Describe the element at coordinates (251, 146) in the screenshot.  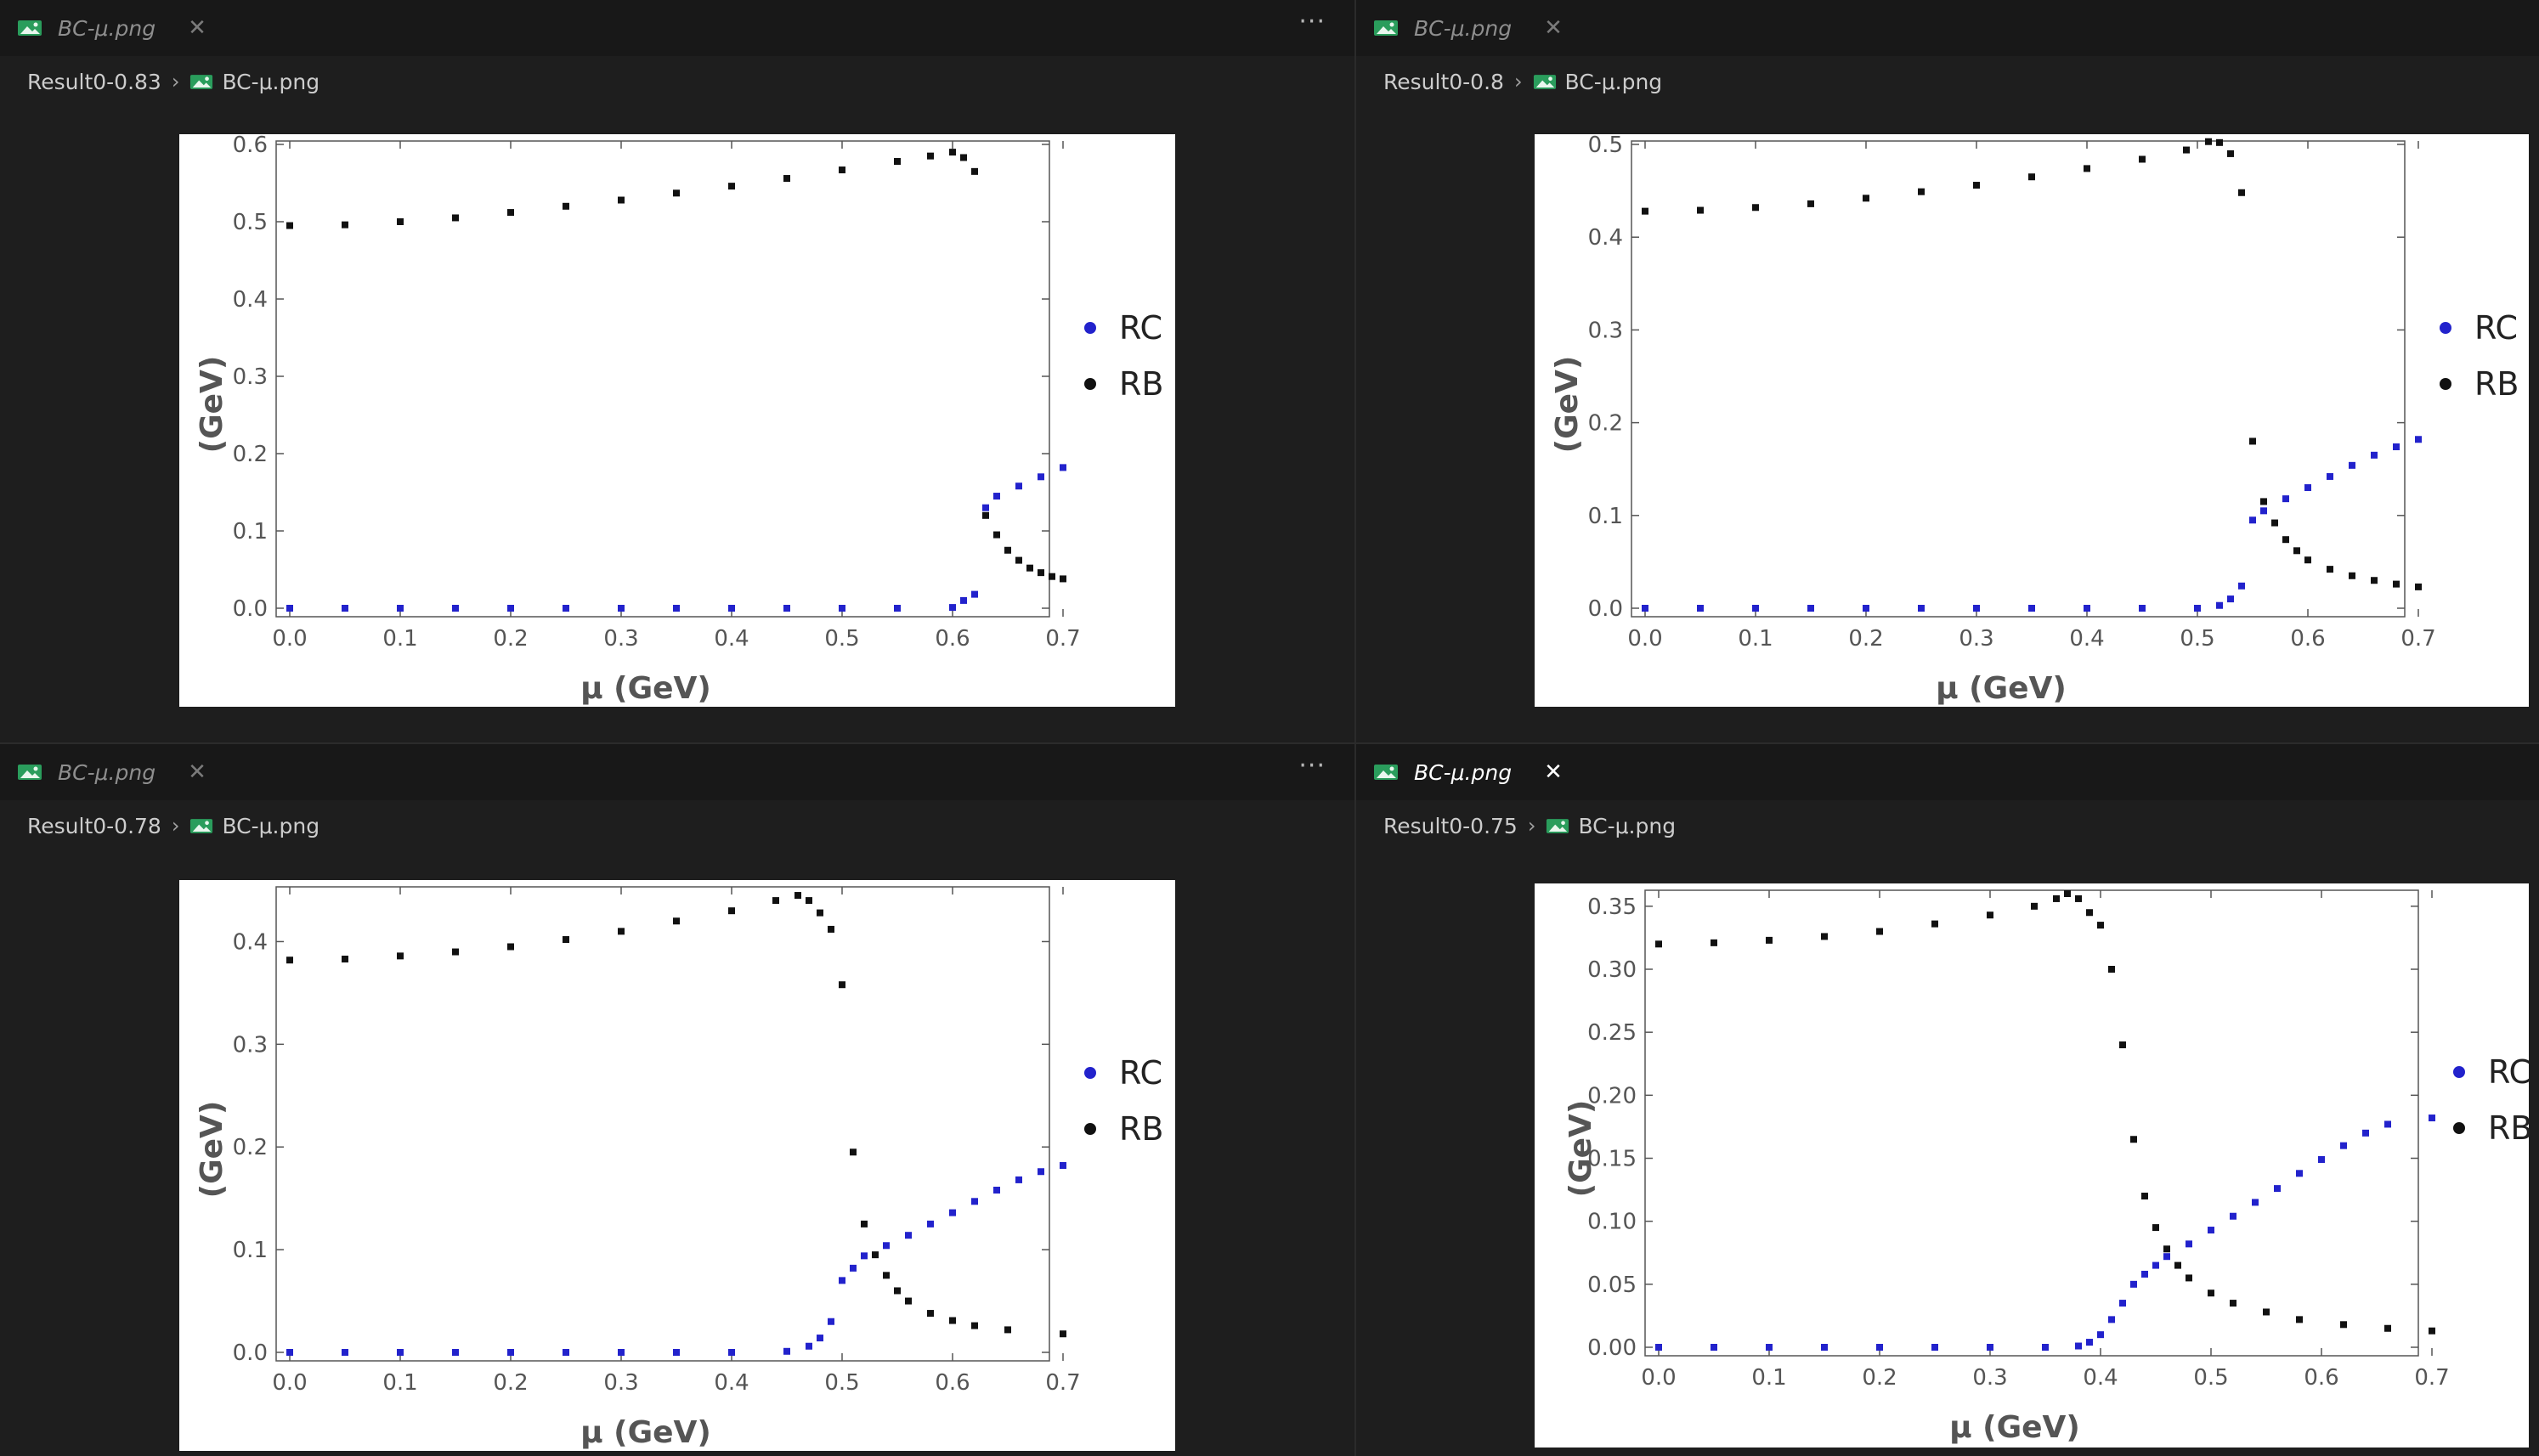
I see `y-tick-label: 0.6` at that location.